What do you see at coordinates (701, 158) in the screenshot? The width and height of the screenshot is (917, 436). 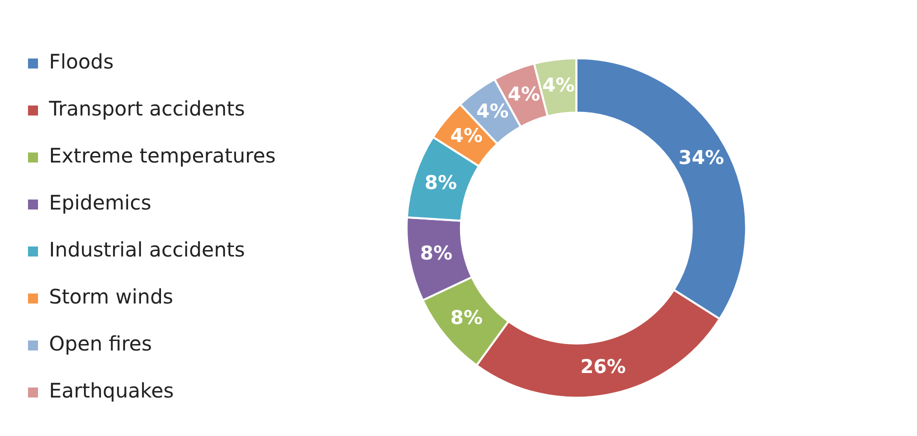 I see `data-label: 34%` at bounding box center [701, 158].